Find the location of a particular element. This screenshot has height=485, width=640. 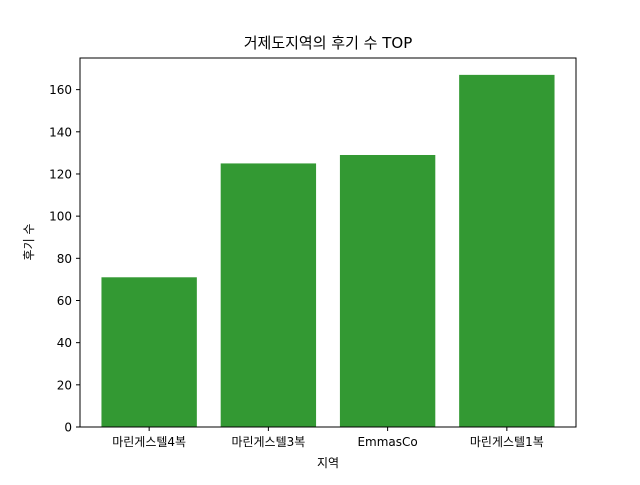

y-tick-label-5: 100 is located at coordinates (60, 217).